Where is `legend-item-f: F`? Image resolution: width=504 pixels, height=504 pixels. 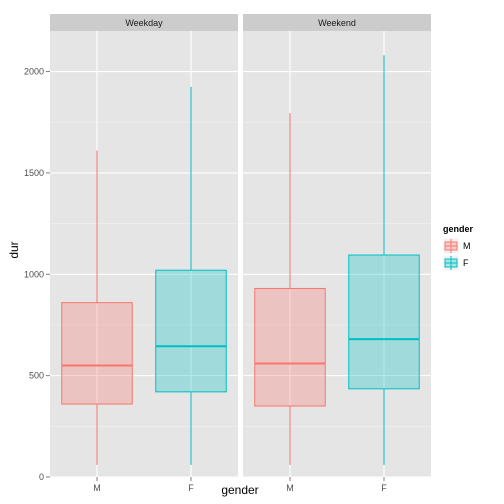 legend-item-f: F is located at coordinates (455, 263).